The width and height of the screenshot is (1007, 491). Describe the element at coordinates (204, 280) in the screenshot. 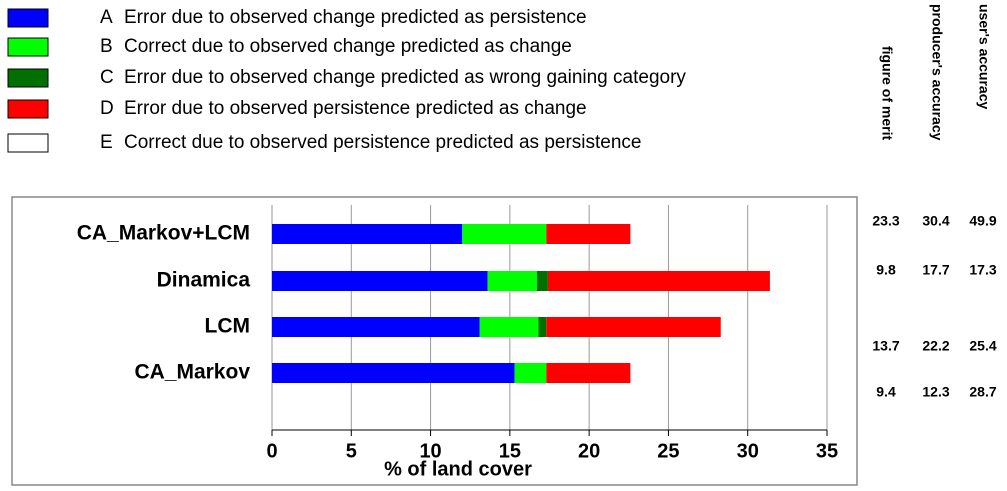

I see `y-tick-label: Dinamica` at that location.